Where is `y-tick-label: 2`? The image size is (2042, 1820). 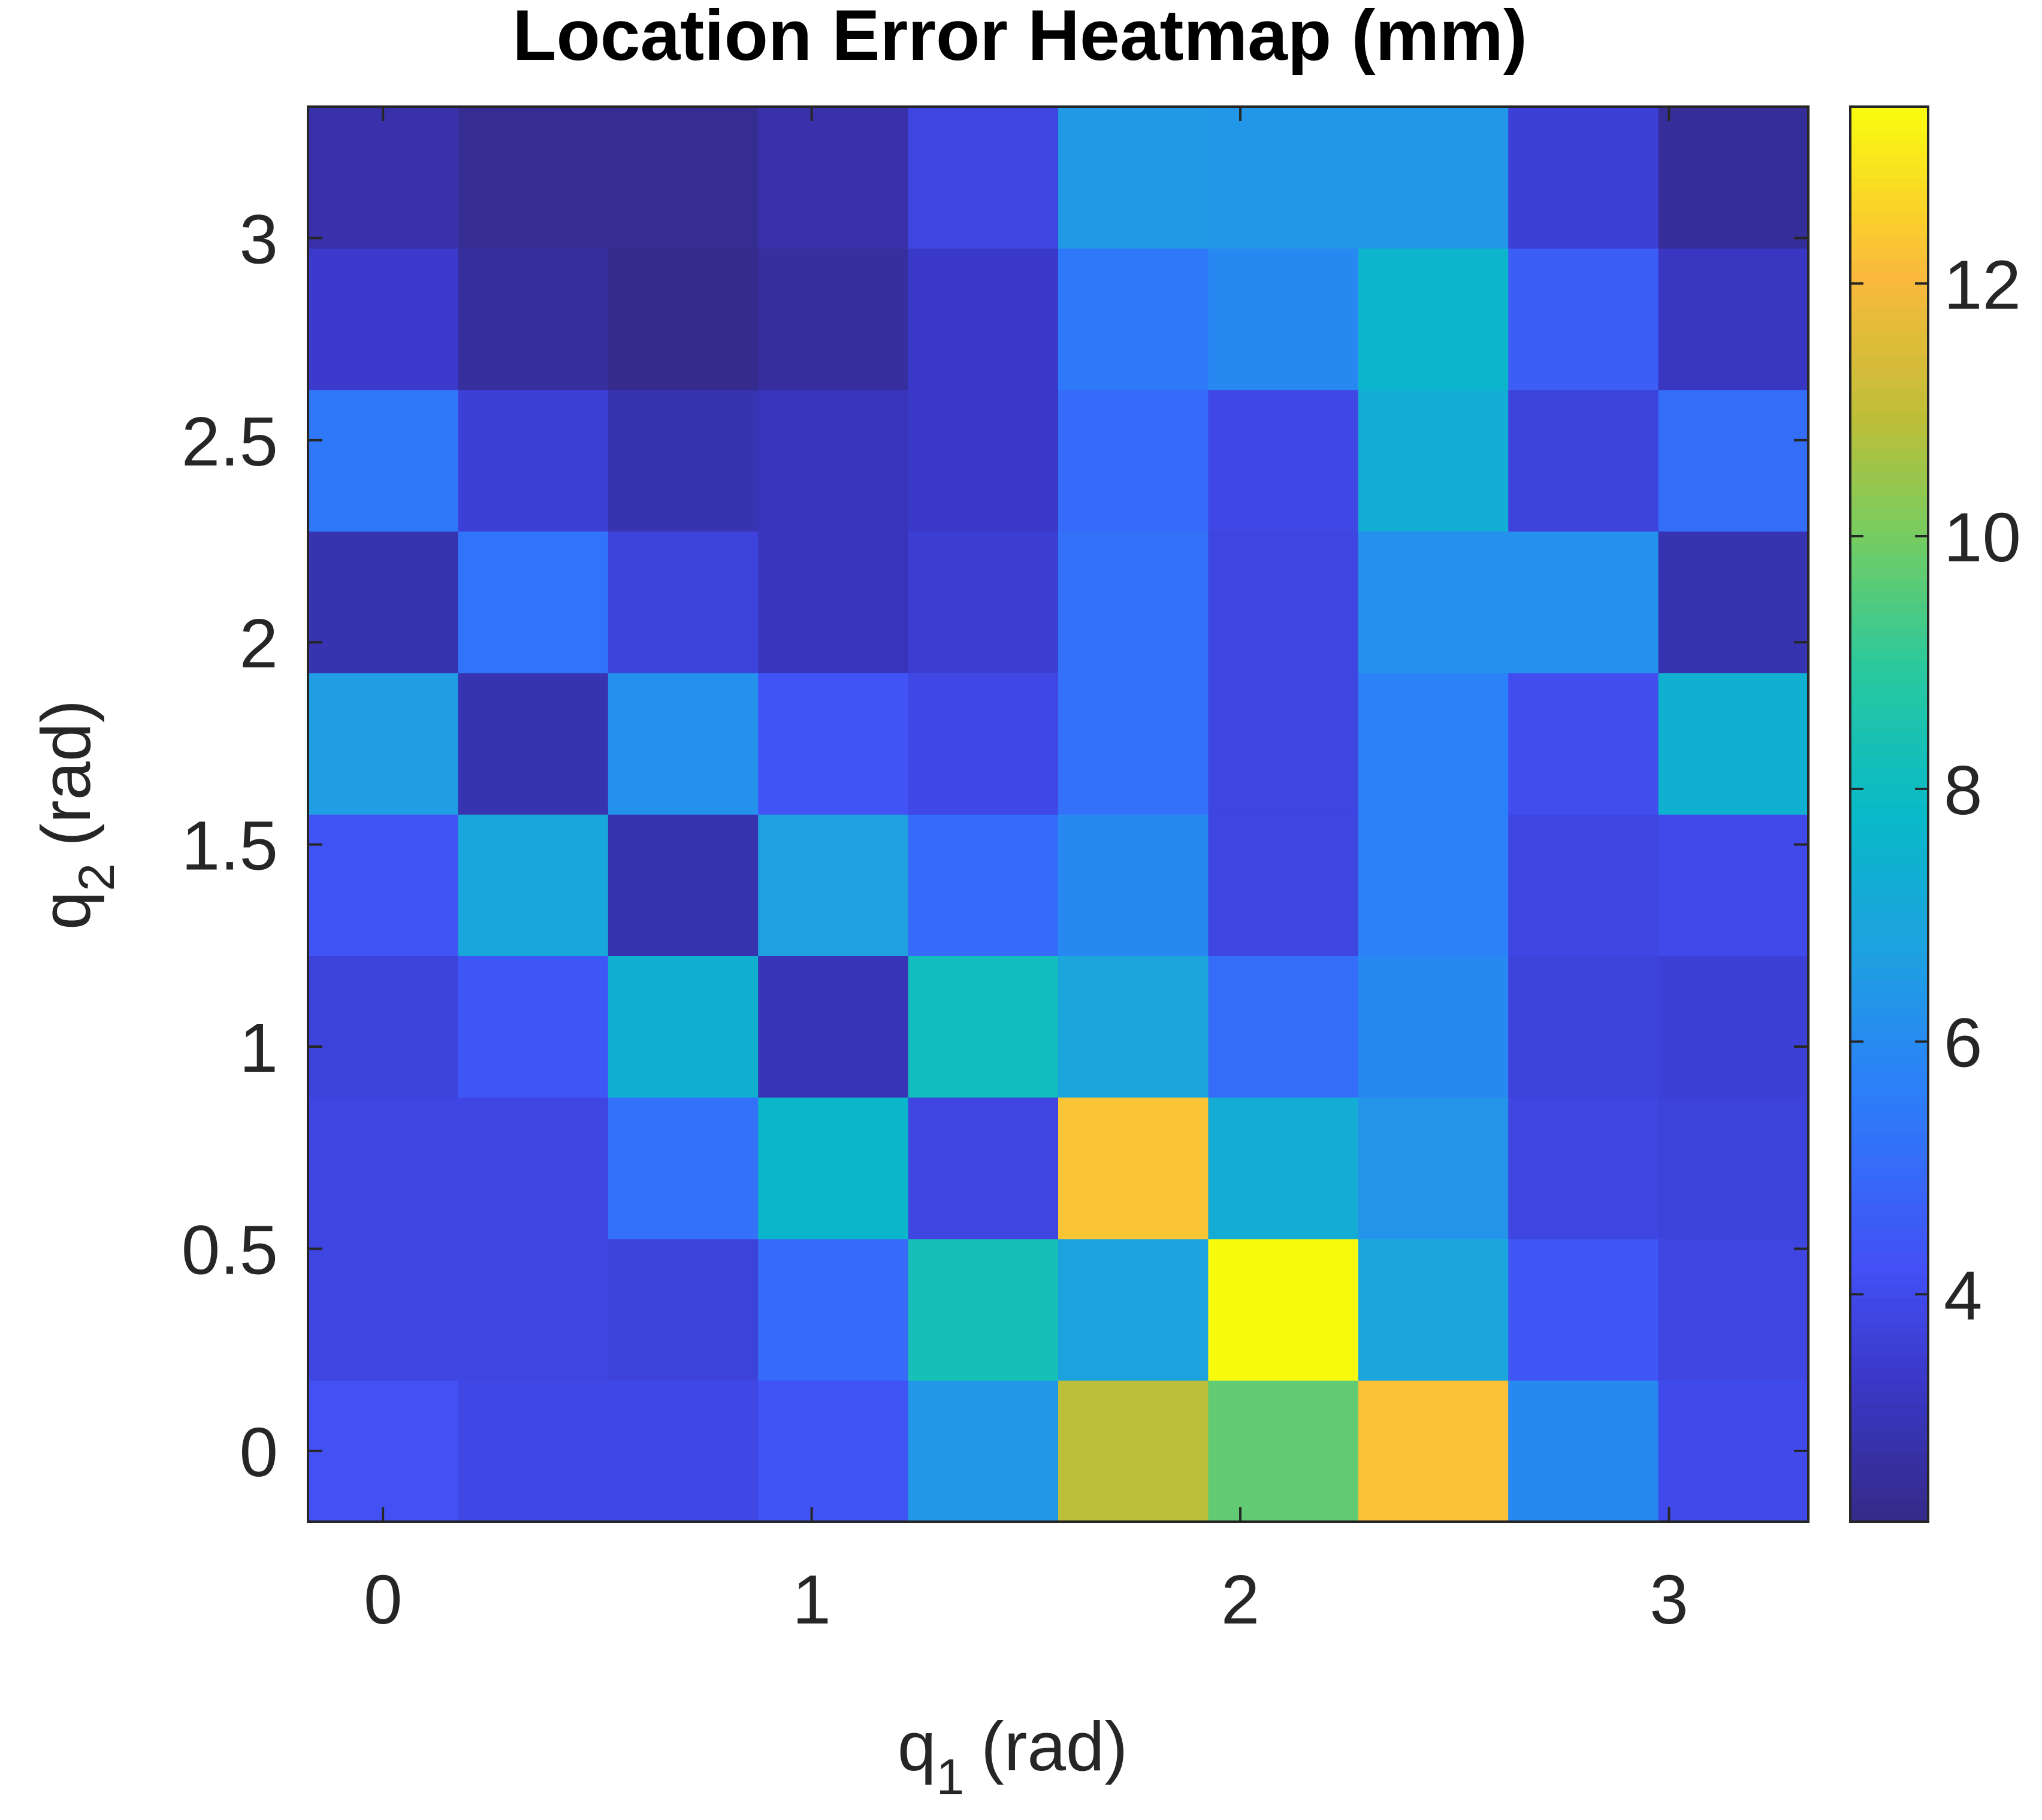
y-tick-label: 2 is located at coordinates (258, 643).